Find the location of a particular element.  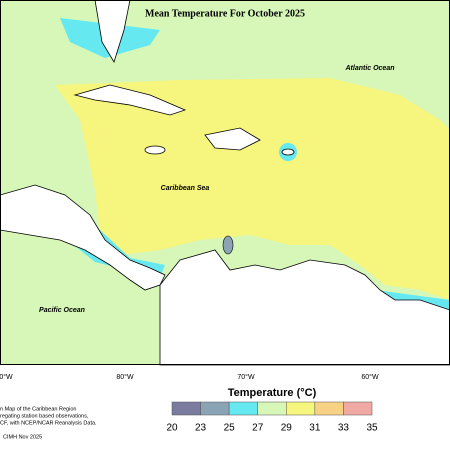

jamaica is located at coordinates (155, 150).